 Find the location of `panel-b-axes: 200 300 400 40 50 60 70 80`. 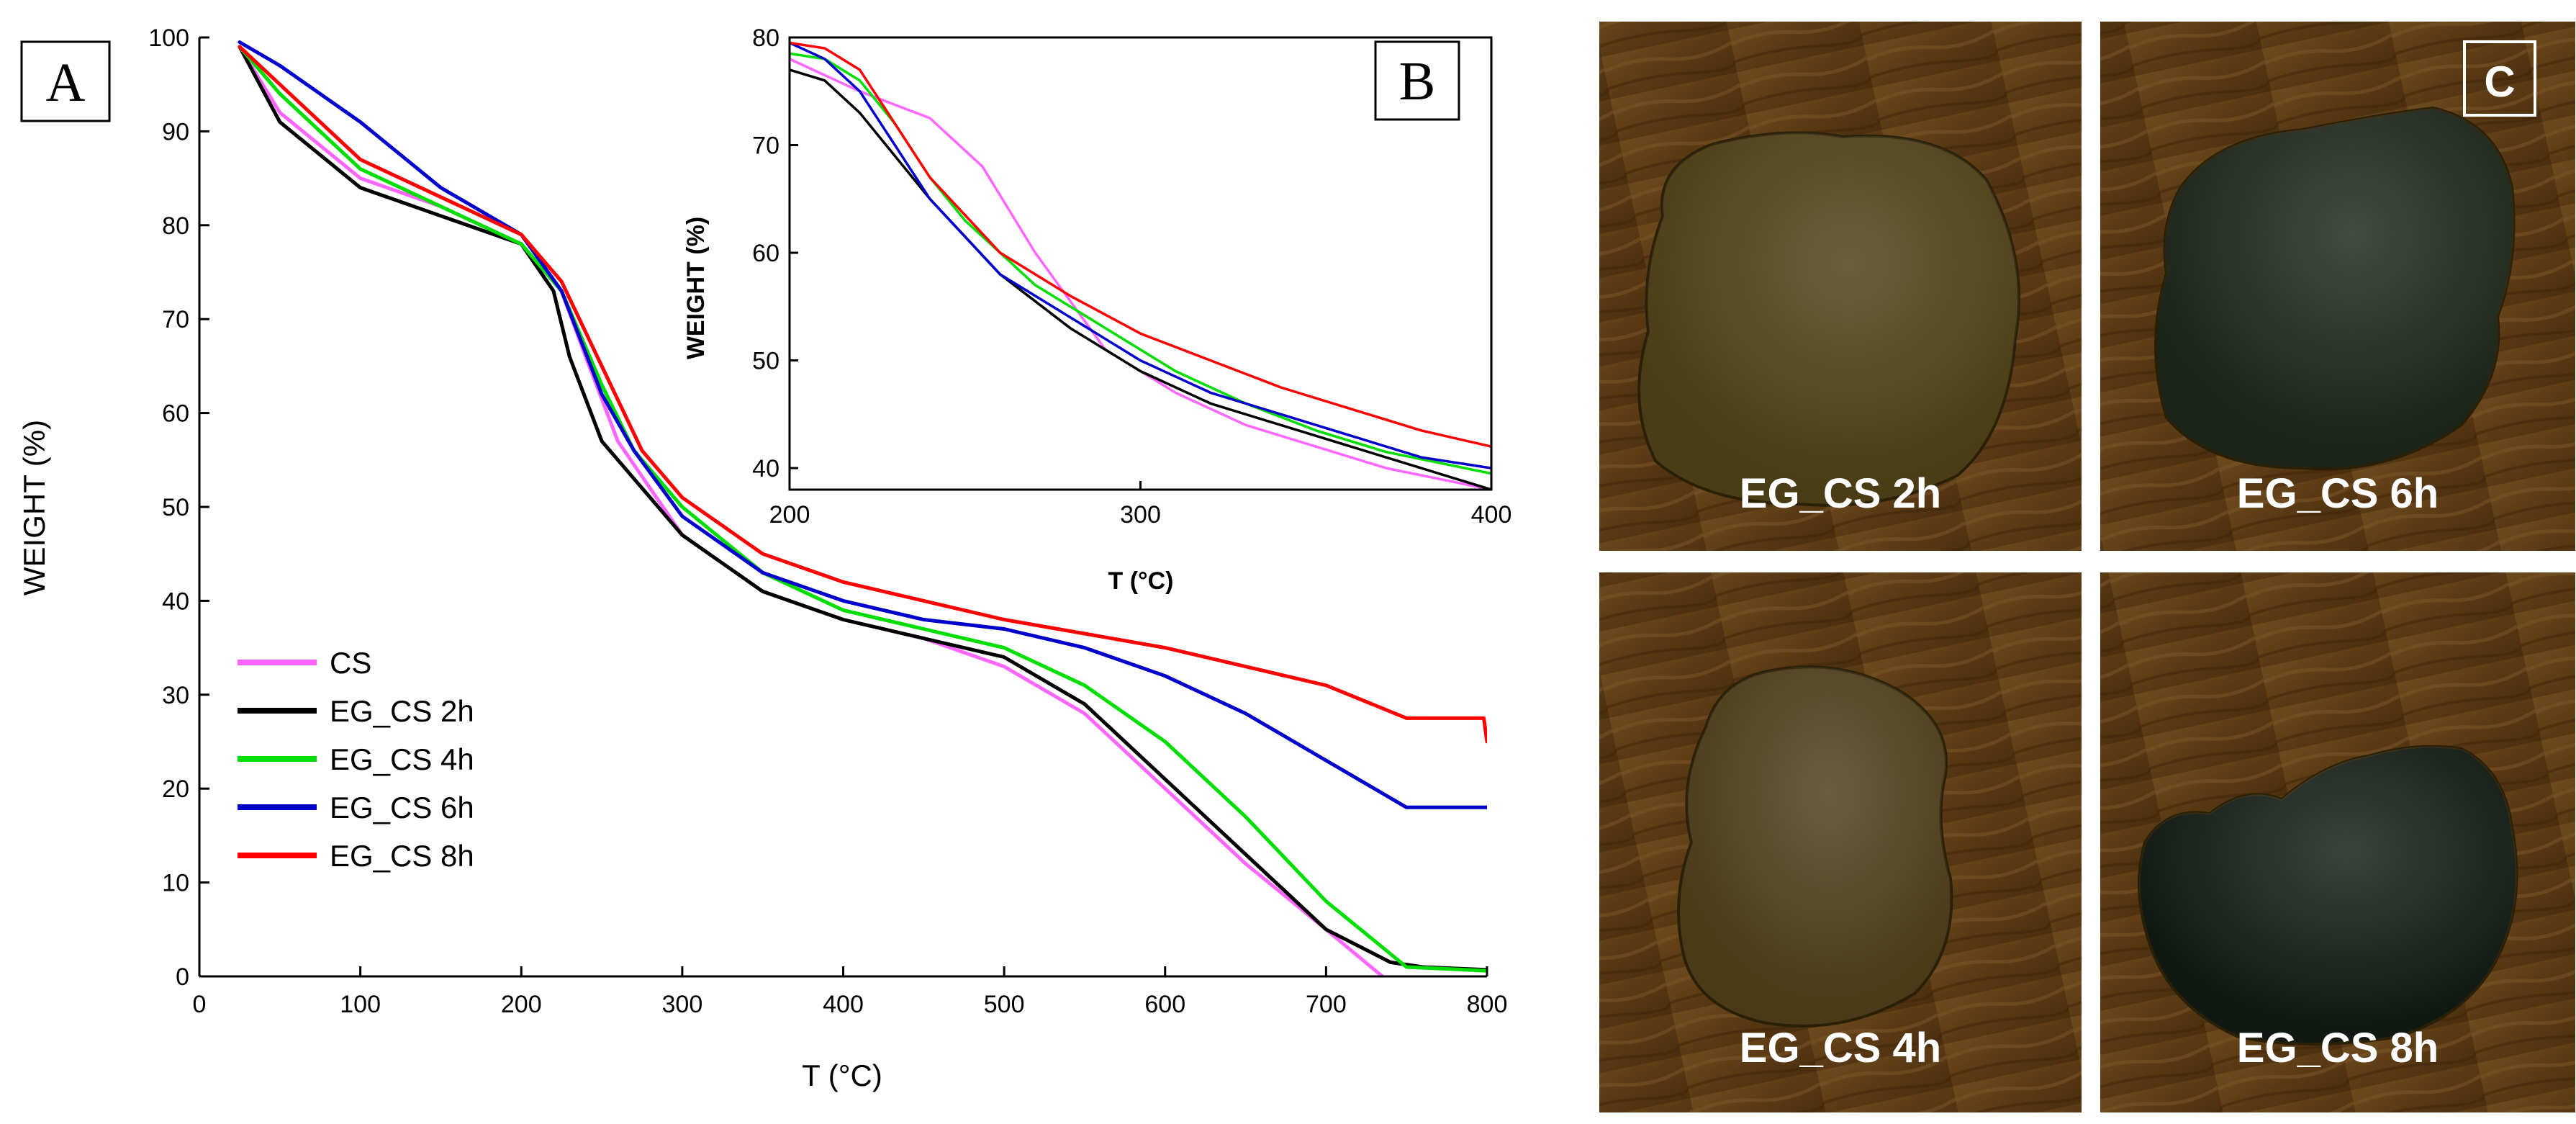

panel-b-axes: 200 300 400 40 50 60 70 80 is located at coordinates (1132, 276).